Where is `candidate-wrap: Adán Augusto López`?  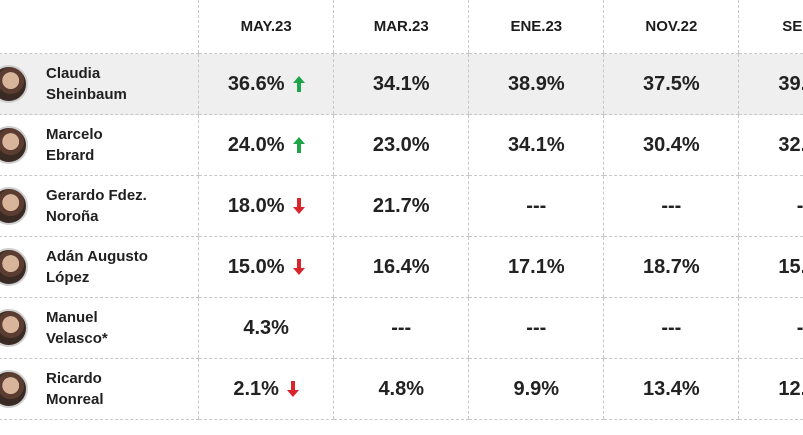 candidate-wrap: Adán Augusto López is located at coordinates (99, 267).